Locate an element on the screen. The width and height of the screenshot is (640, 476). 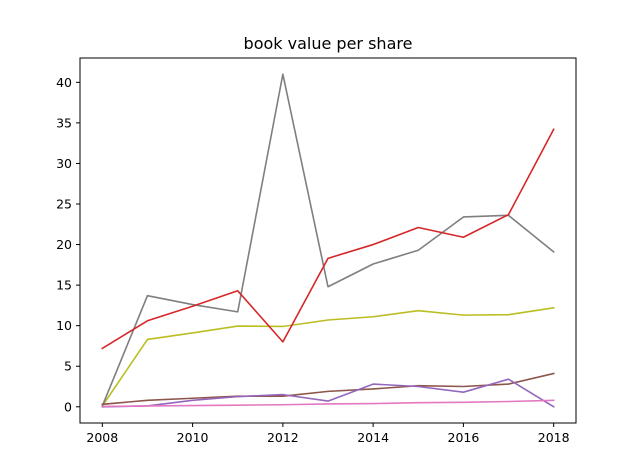
y-tick-label: 5 is located at coordinates (68, 366).